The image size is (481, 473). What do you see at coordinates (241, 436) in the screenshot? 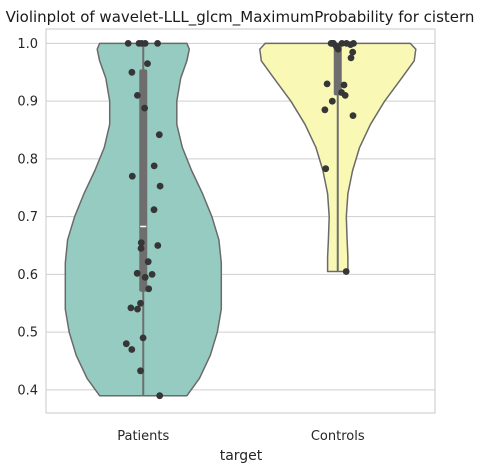
I see `x-tick-labels: Patients Controls` at bounding box center [241, 436].